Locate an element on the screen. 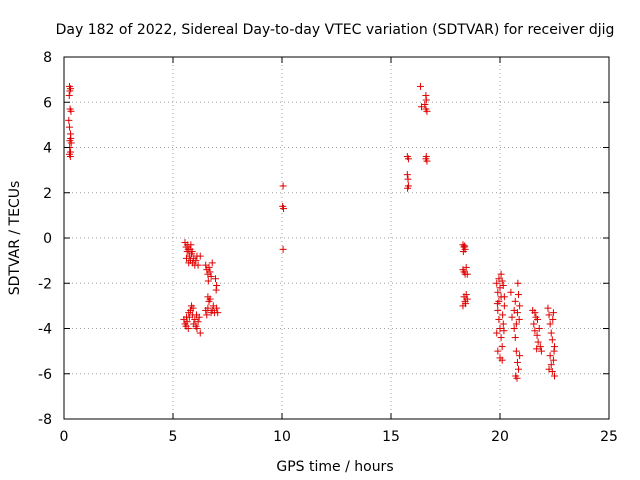 The height and width of the screenshot is (480, 640). y-tick-label: -6 is located at coordinates (45, 375).